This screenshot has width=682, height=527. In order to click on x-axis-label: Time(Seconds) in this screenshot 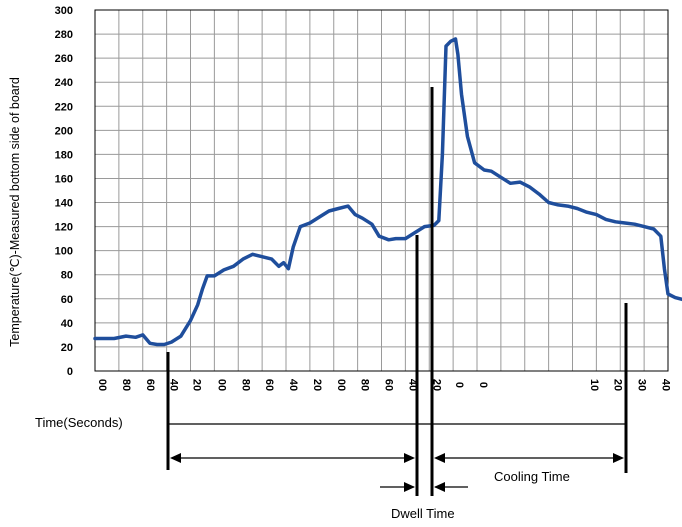, I will do `click(79, 422)`.